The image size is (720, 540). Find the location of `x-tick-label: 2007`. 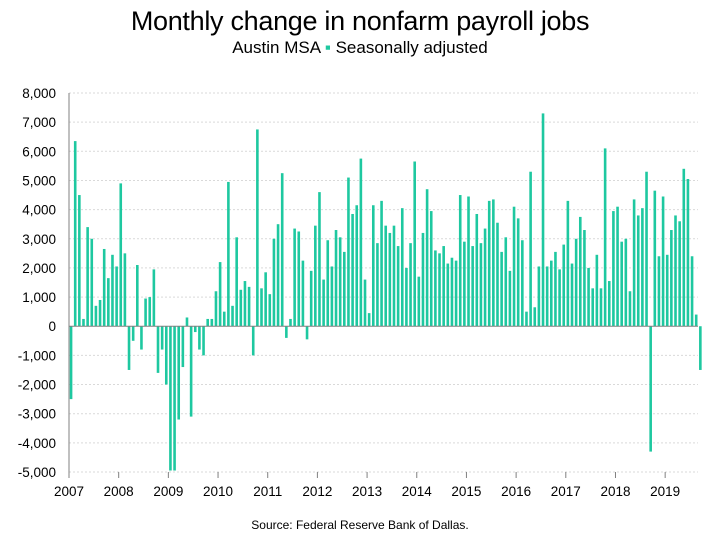

x-tick-label: 2007 is located at coordinates (69, 491).